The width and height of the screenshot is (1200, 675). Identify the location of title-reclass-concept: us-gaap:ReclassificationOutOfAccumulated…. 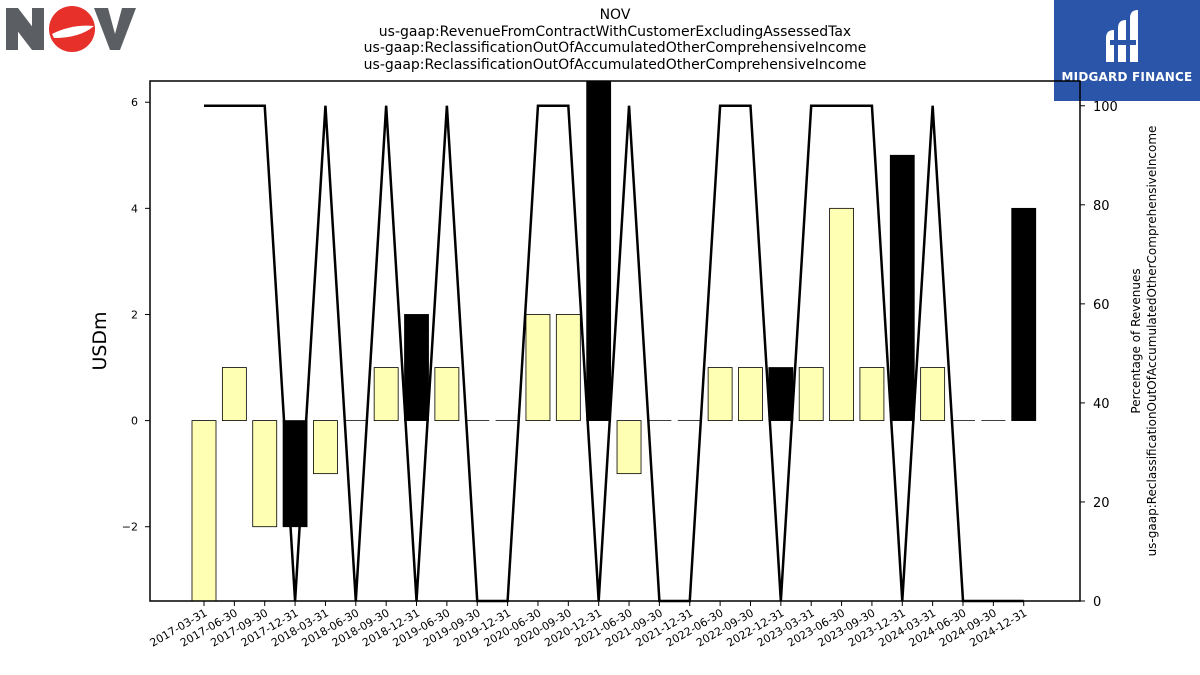
(615, 48).